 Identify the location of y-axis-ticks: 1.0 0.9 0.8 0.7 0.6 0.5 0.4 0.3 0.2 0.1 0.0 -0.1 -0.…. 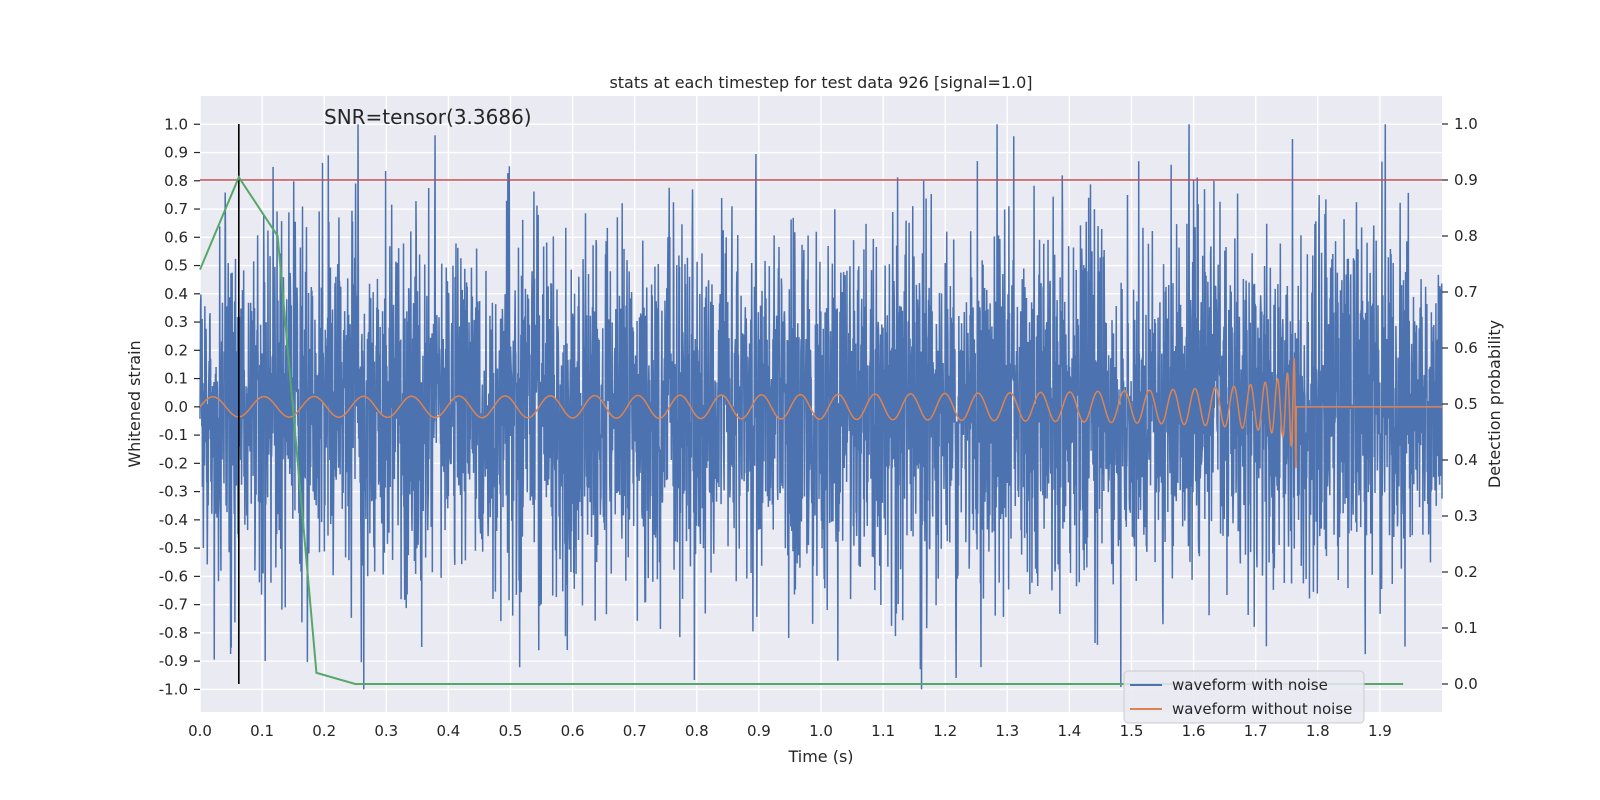
(179, 406).